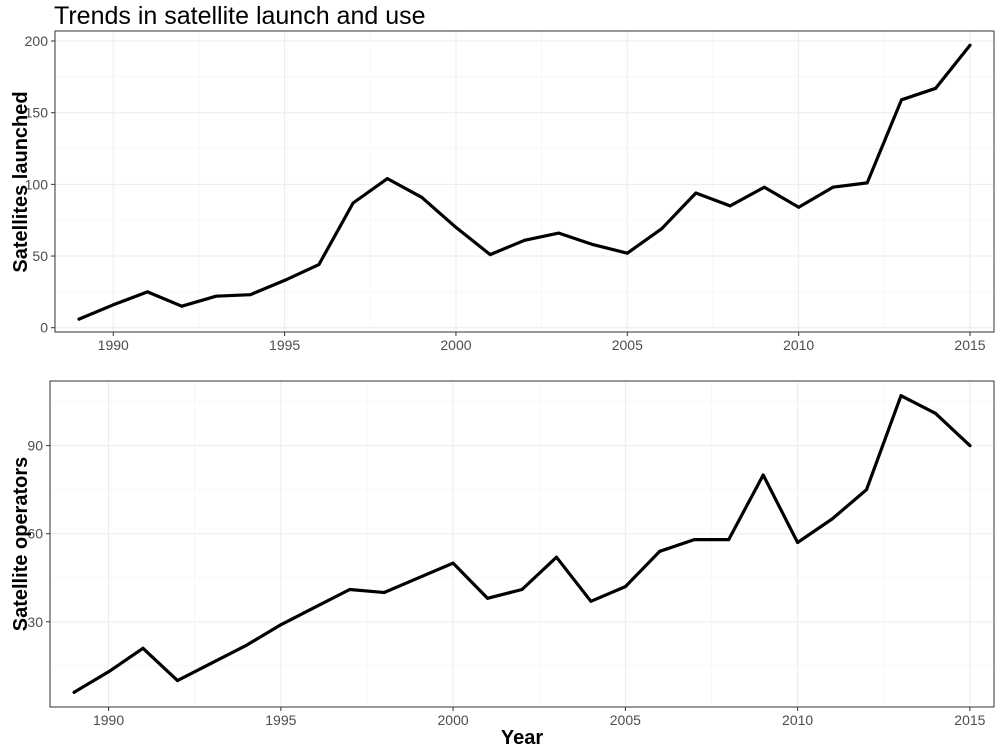  I want to click on y-tick-label: 200, so click(37, 41).